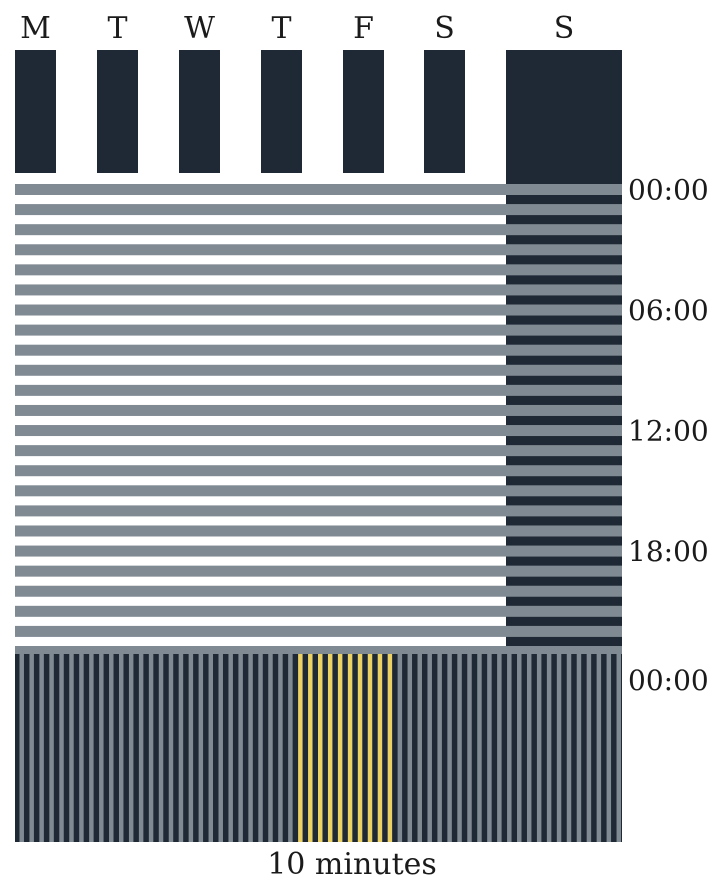 The image size is (714, 884). What do you see at coordinates (240, 111) in the screenshot?
I see `day-blocks` at bounding box center [240, 111].